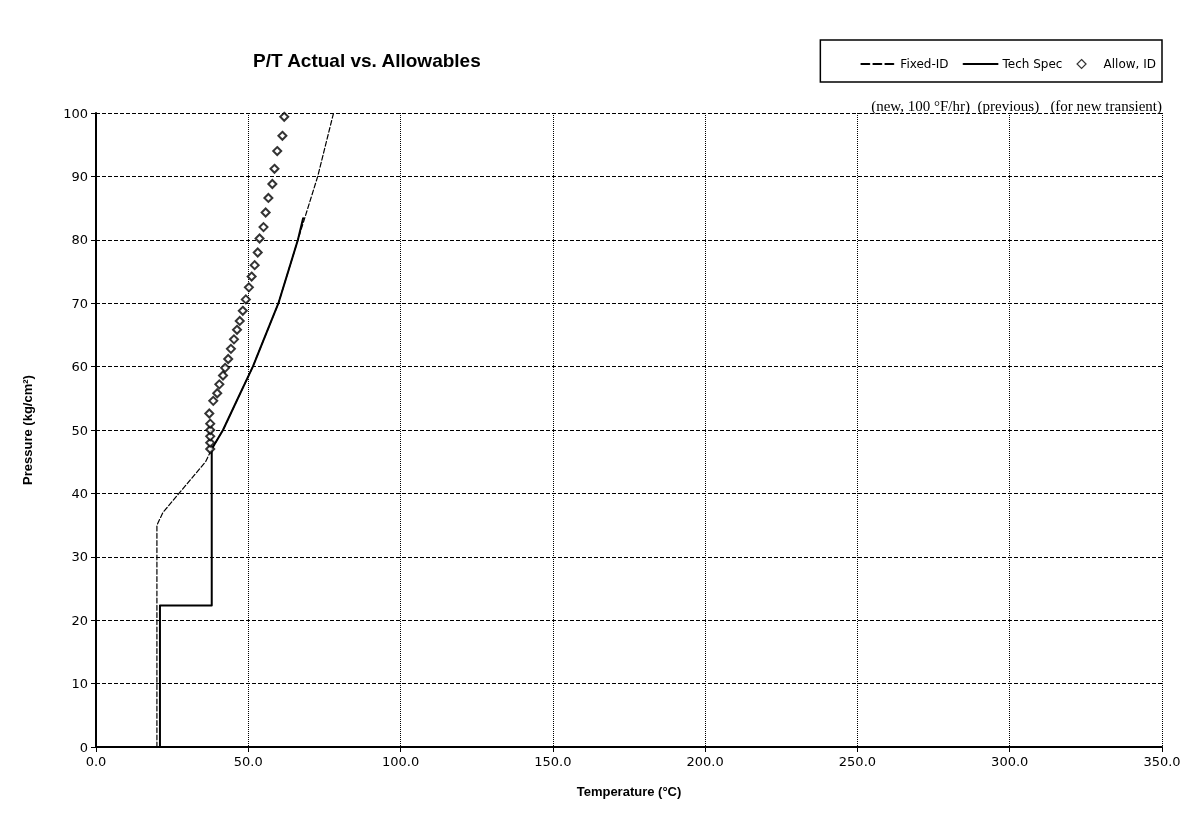 This screenshot has width=1194, height=831. Describe the element at coordinates (400, 761) in the screenshot. I see `x-tick-label: 100.0` at that location.